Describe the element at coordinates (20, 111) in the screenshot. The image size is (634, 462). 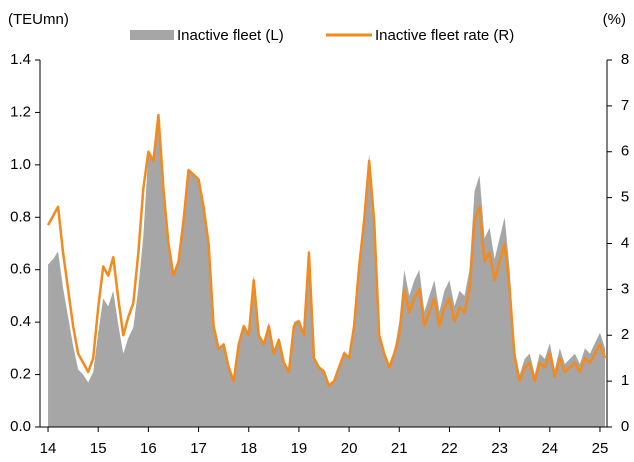
I see `y-tick-label: 1.2` at that location.